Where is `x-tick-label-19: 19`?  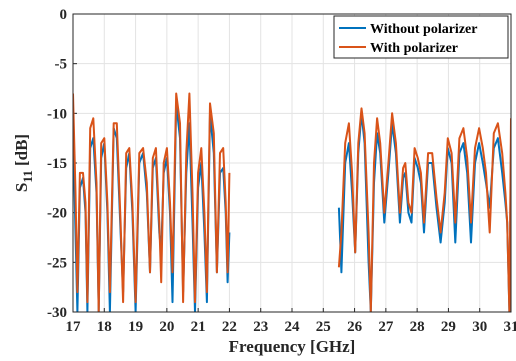 x-tick-label-19: 19 is located at coordinates (135, 327).